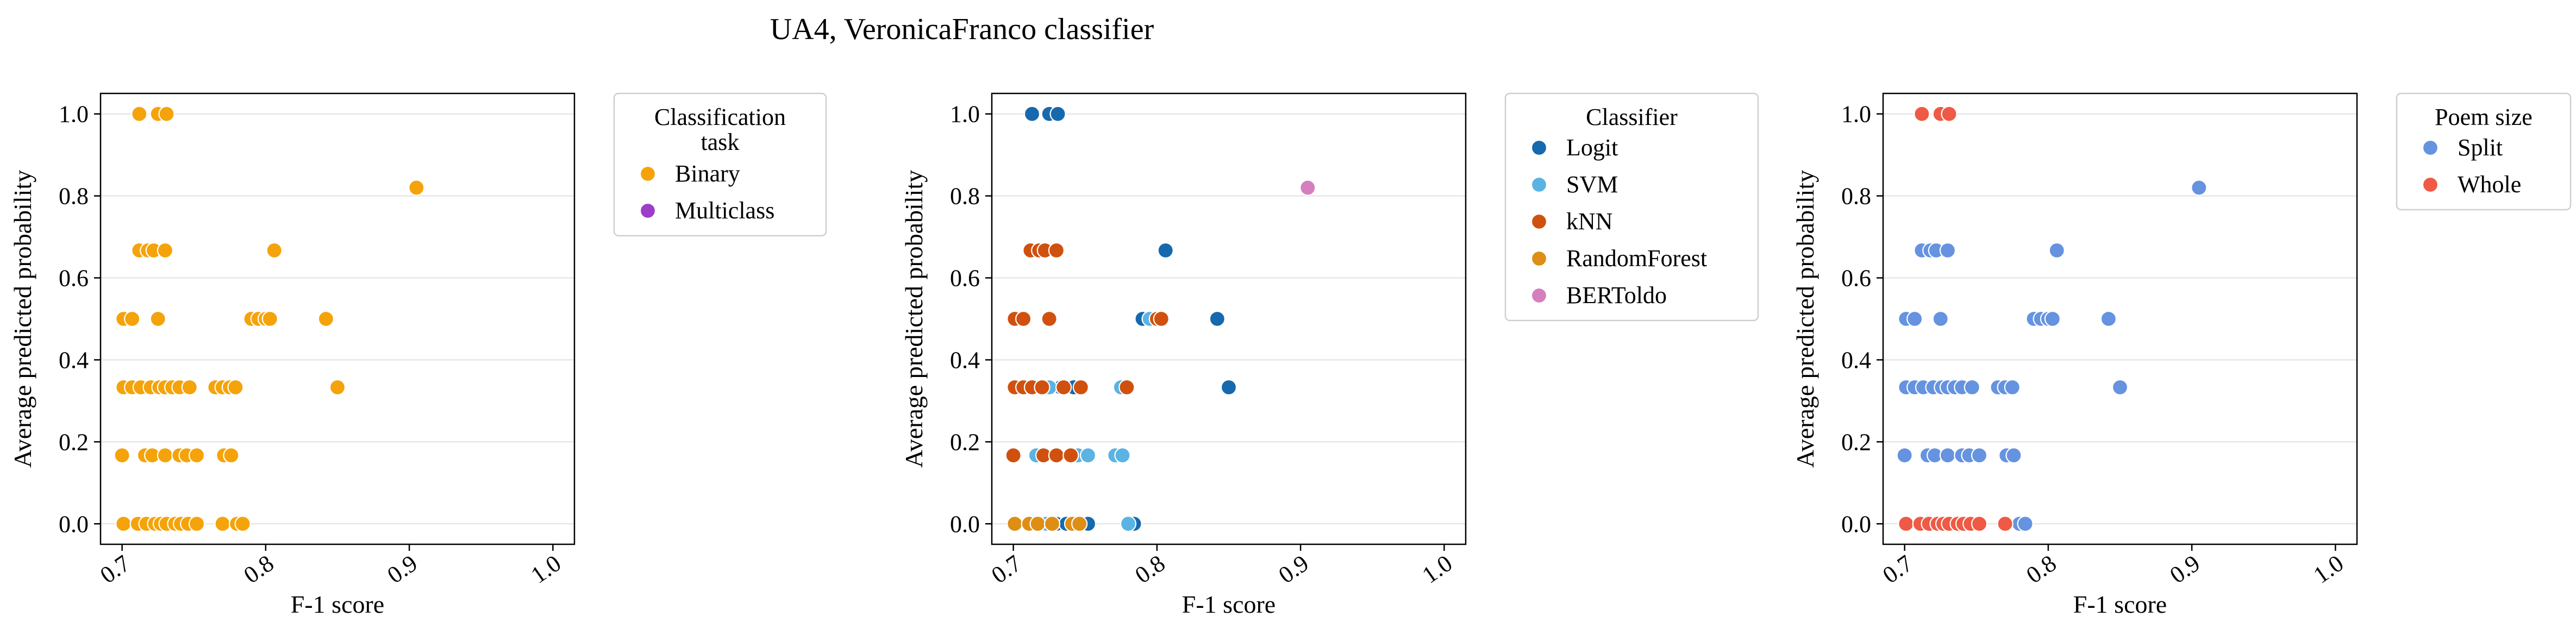  I want to click on legend-title: Classifier, so click(1632, 117).